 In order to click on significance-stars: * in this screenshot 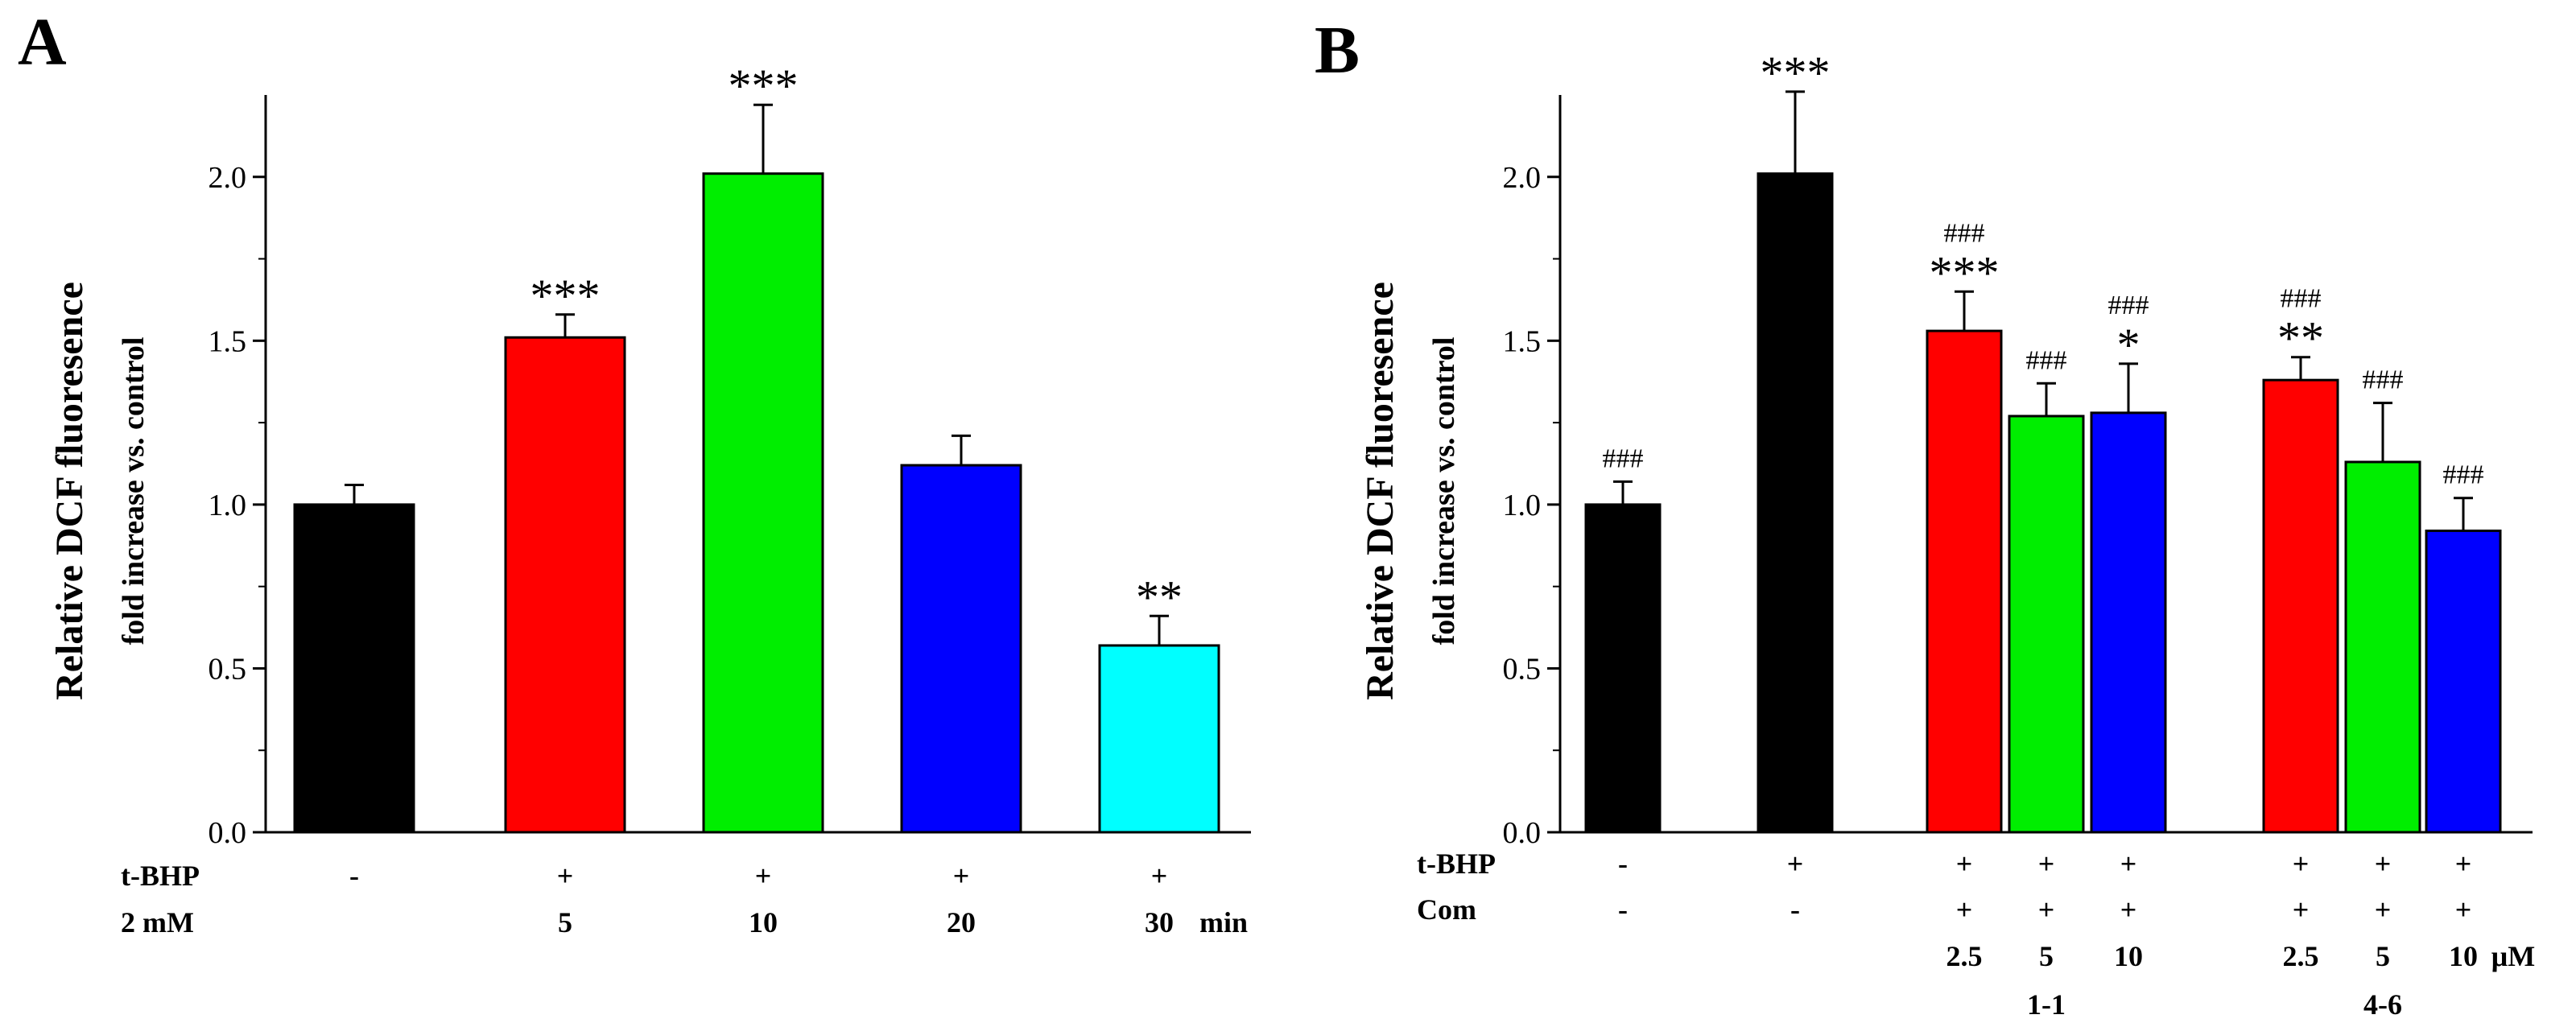, I will do `click(2128, 345)`.